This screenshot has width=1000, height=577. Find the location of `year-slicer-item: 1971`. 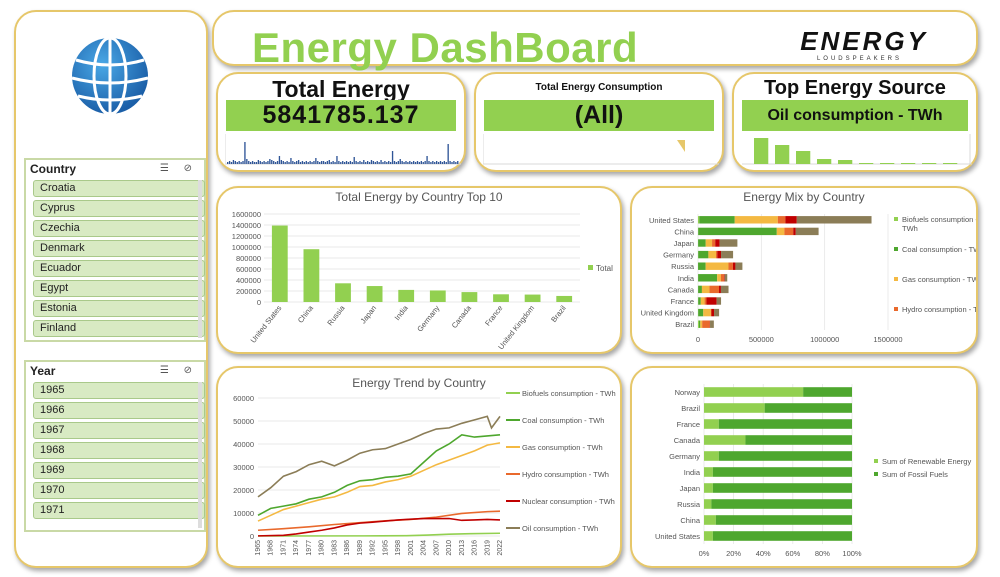

year-slicer-item: 1971 is located at coordinates (119, 510).